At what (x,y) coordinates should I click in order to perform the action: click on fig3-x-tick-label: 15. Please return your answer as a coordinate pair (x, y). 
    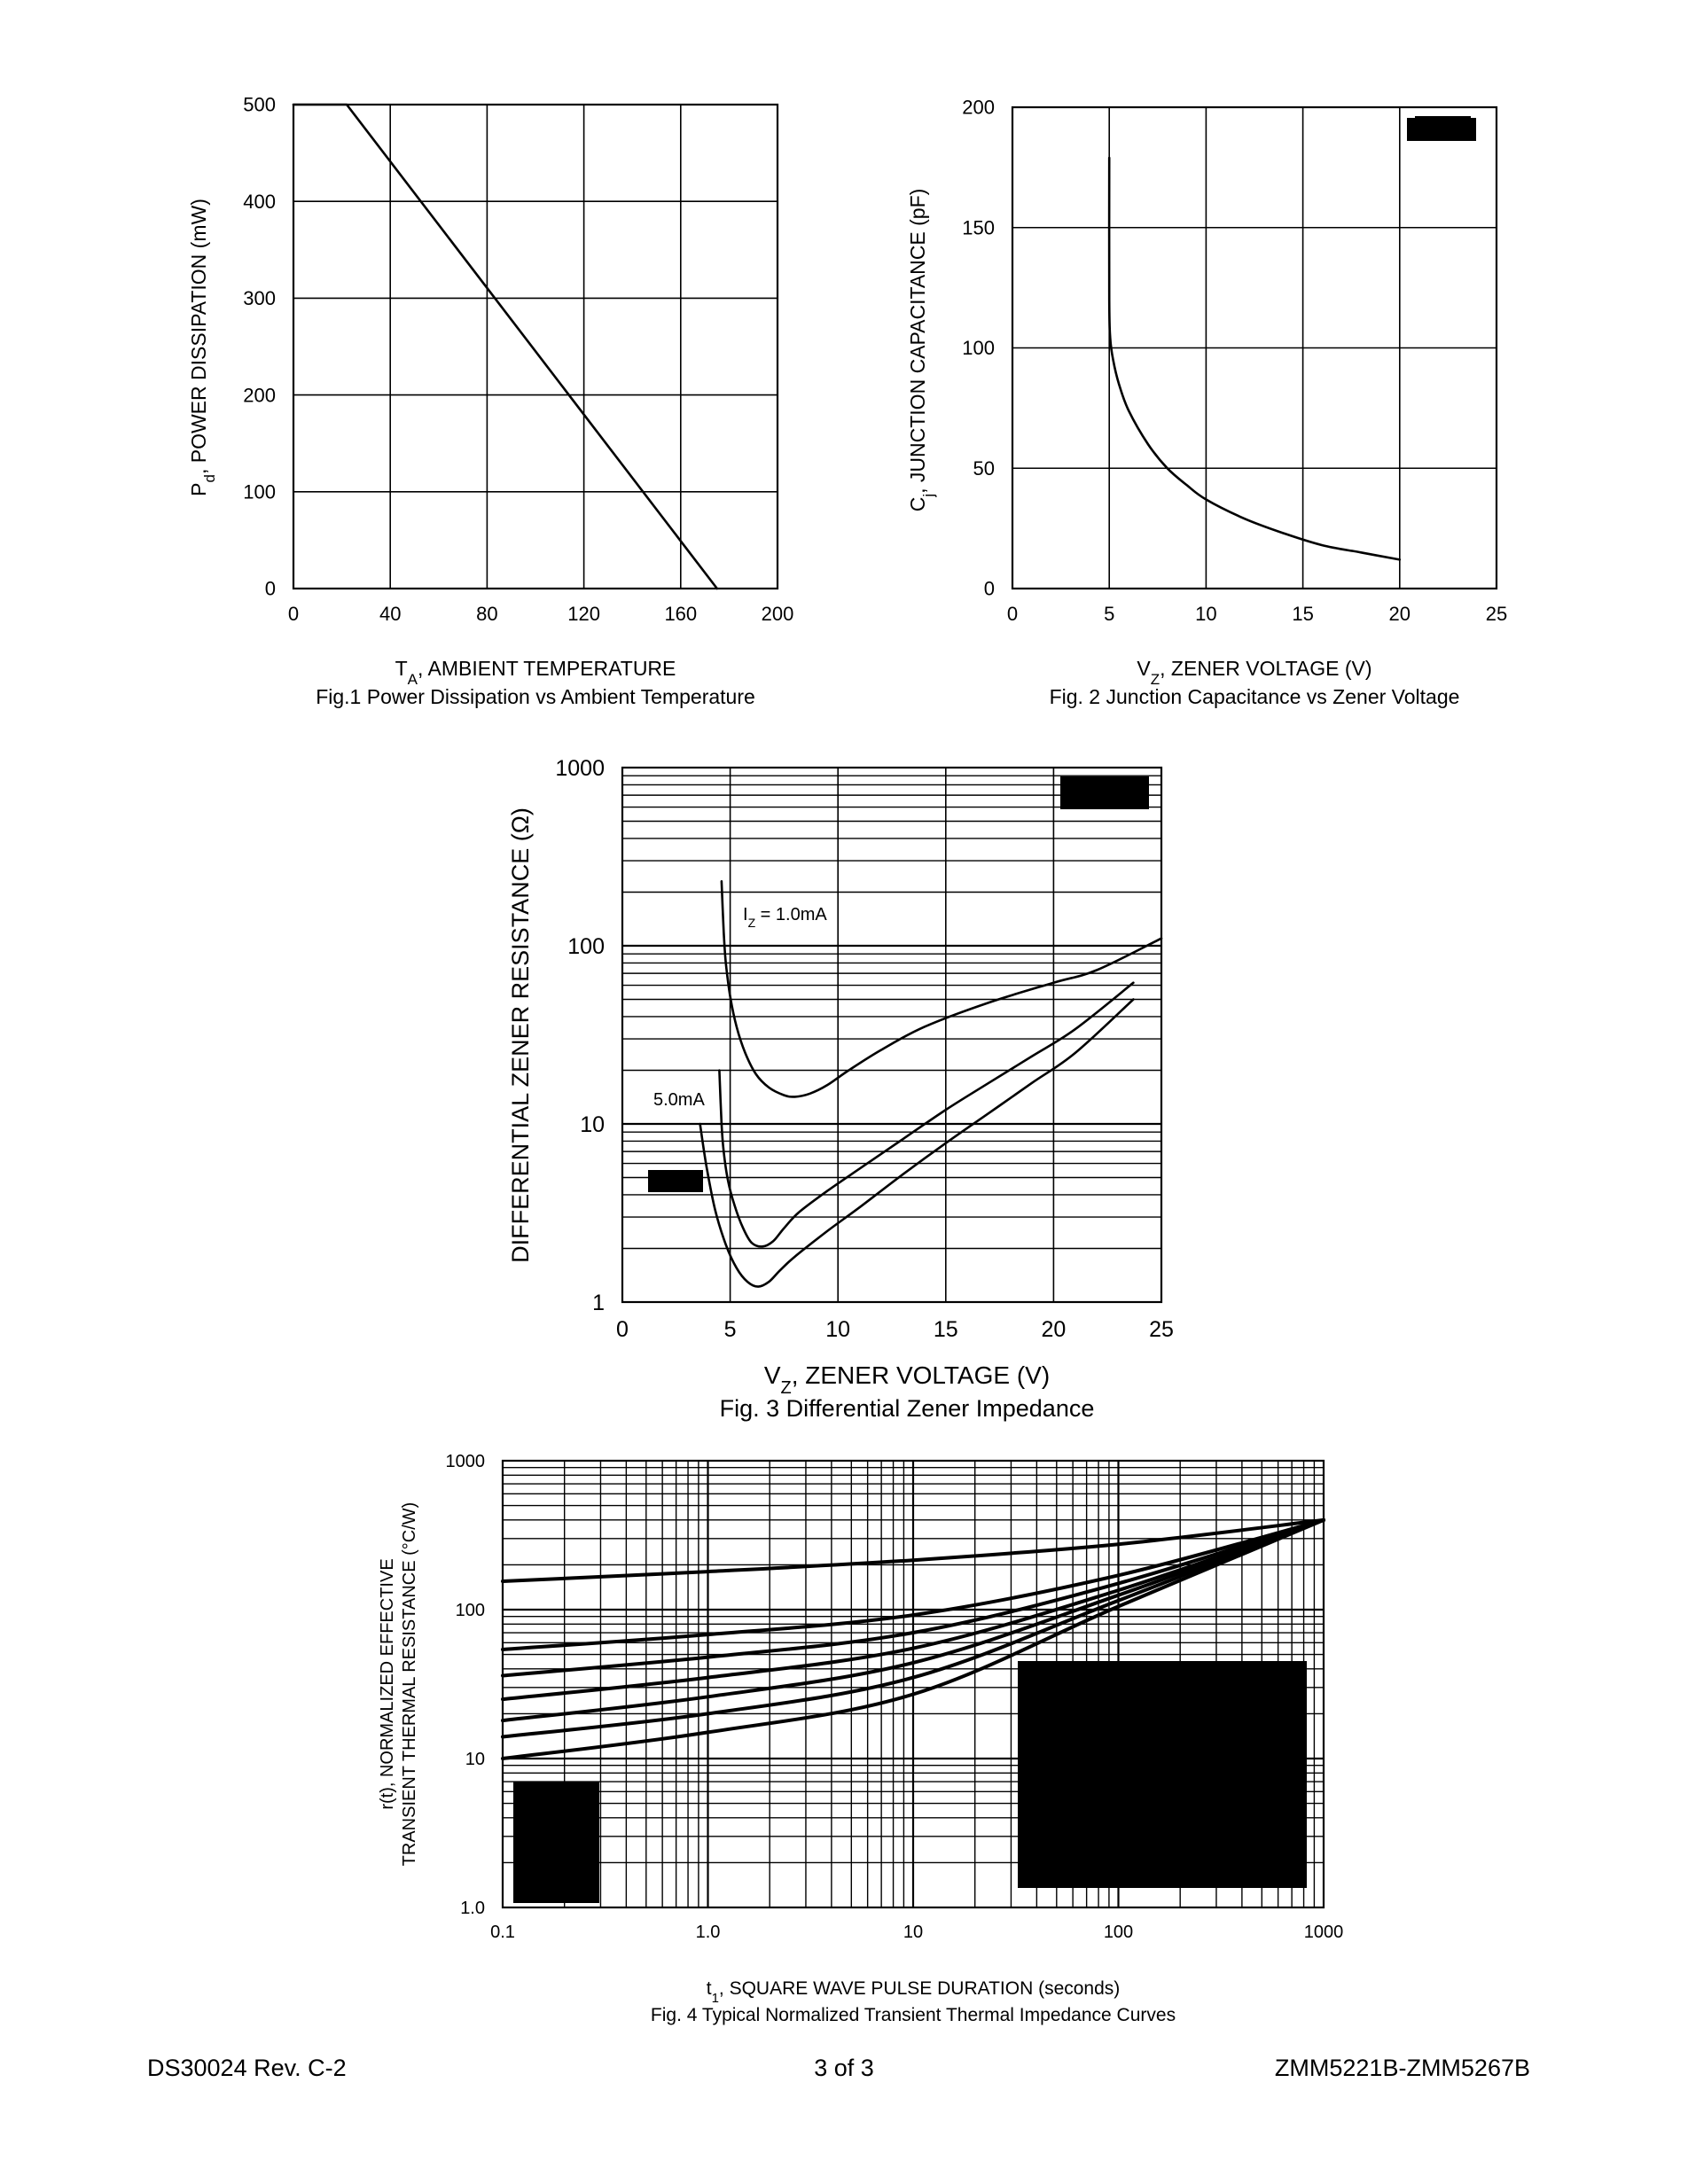
    Looking at the image, I should click on (946, 1329).